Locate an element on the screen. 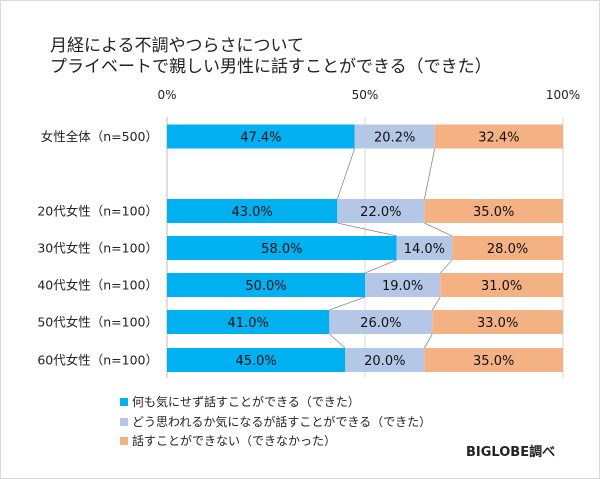  x-tick-label: 100% is located at coordinates (563, 95).